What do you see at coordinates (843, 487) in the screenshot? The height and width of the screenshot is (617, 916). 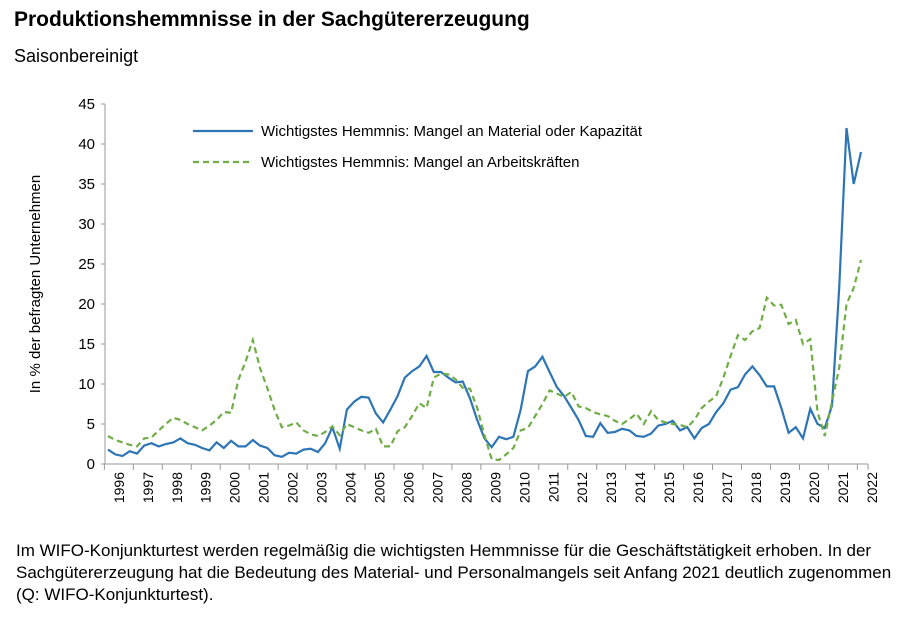 I see `x-tick-label: 2021` at bounding box center [843, 487].